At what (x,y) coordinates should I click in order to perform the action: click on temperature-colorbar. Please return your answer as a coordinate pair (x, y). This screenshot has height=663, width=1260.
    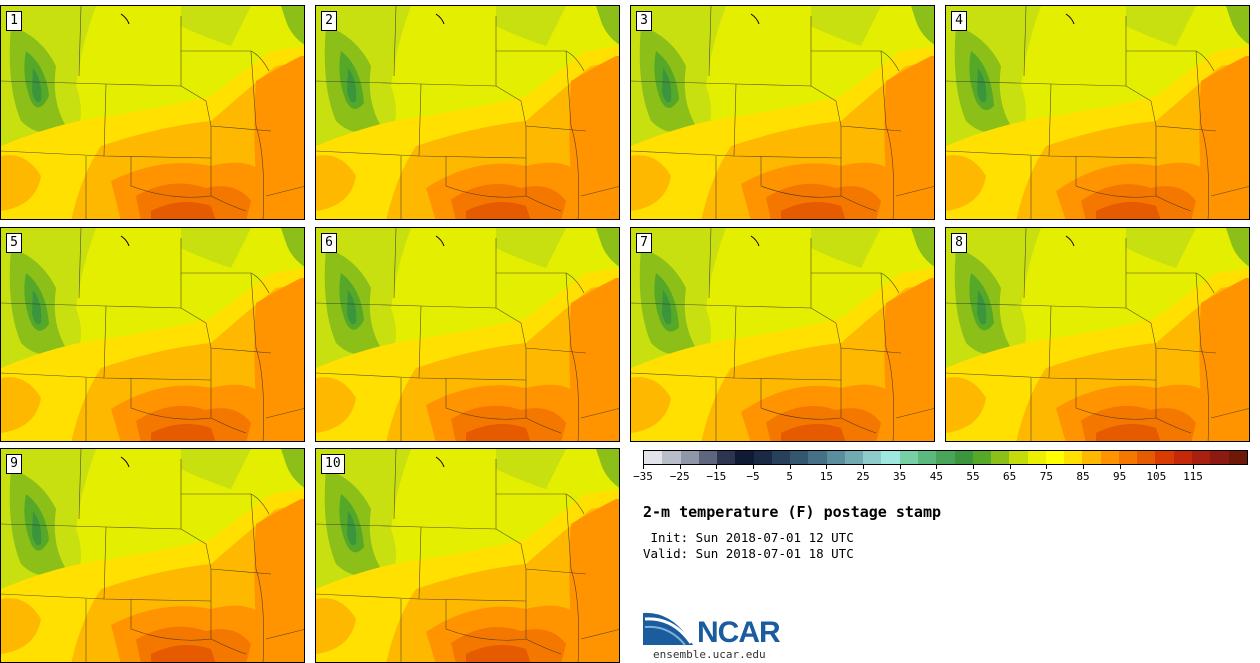
    Looking at the image, I should click on (945, 457).